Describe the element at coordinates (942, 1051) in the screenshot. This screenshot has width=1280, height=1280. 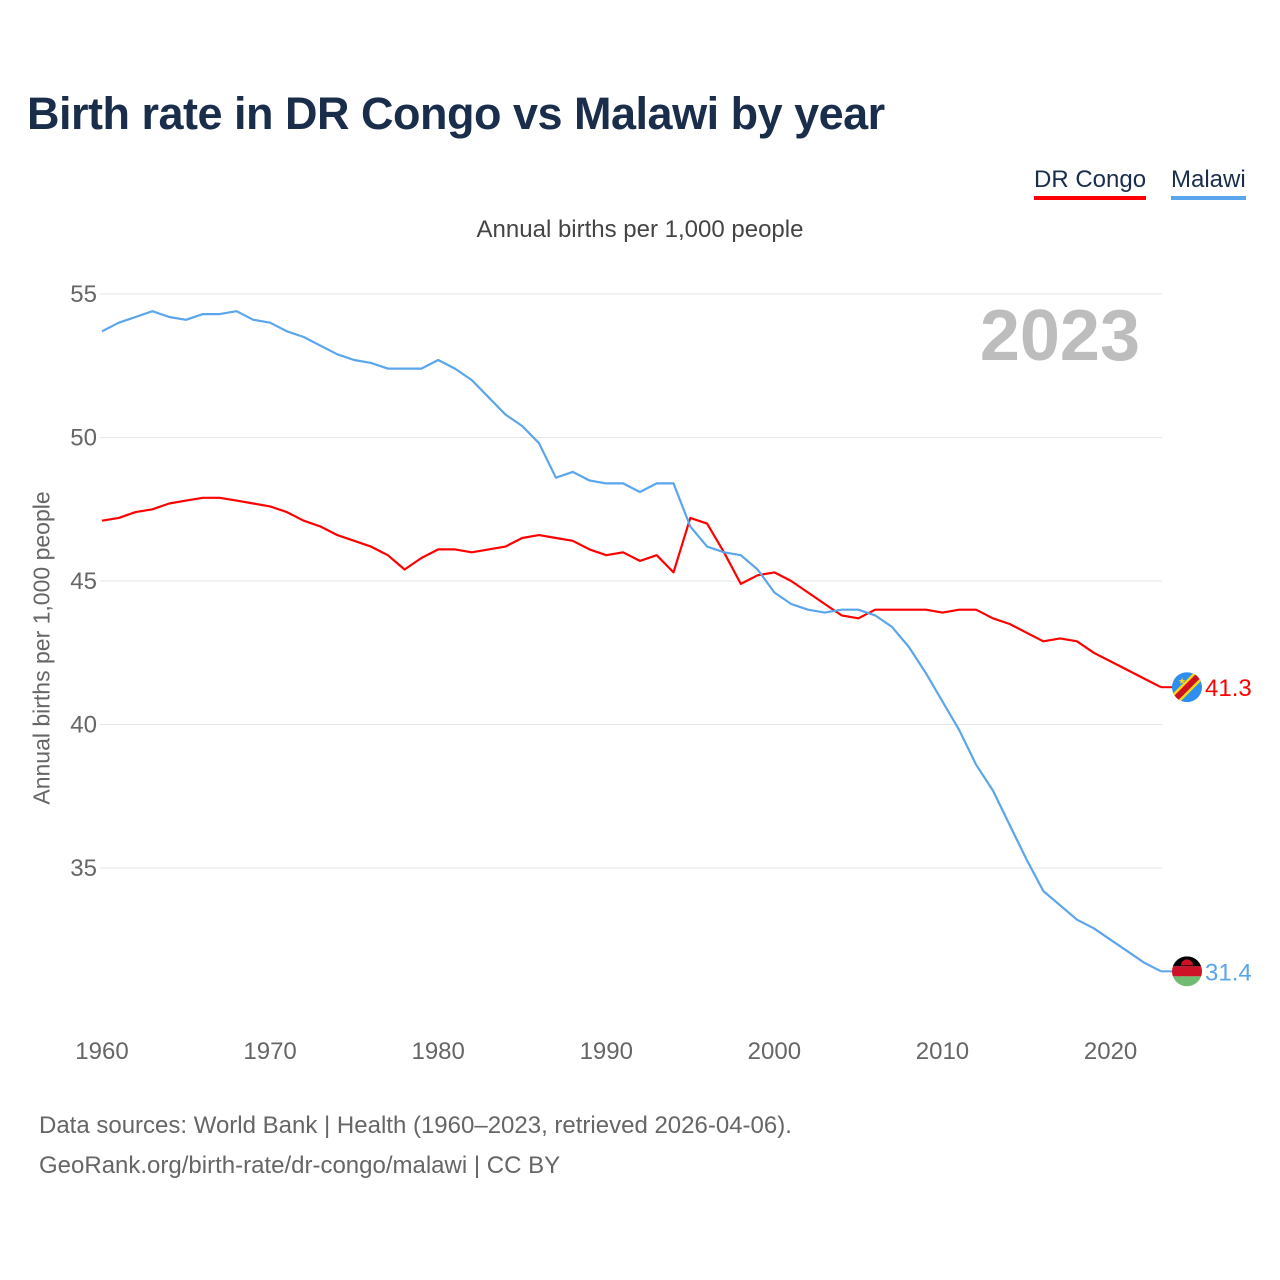
I see `x-tick-label: 2010` at that location.